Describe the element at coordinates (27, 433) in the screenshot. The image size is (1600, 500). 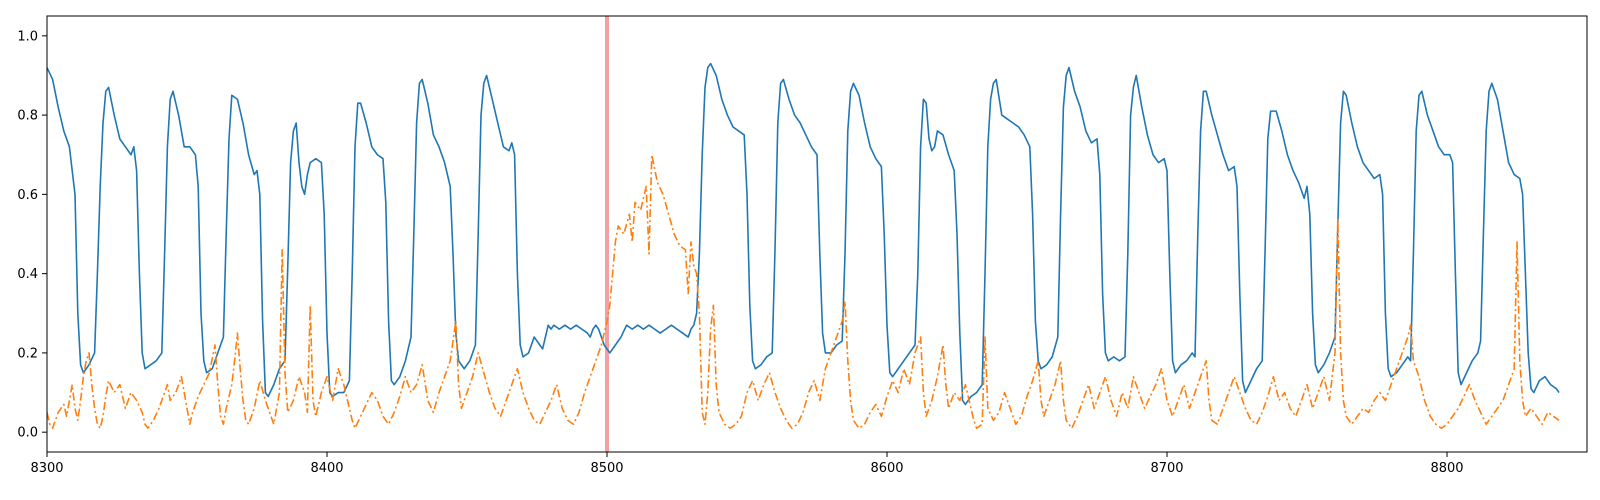
I see `y-tick-label: 0.0` at that location.